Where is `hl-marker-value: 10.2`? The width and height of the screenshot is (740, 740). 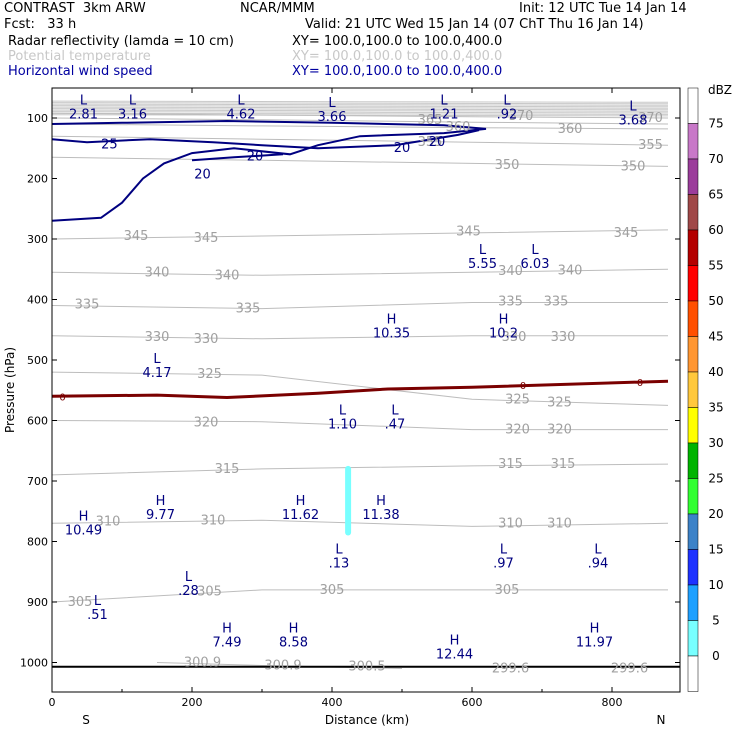 hl-marker-value: 10.2 is located at coordinates (503, 334).